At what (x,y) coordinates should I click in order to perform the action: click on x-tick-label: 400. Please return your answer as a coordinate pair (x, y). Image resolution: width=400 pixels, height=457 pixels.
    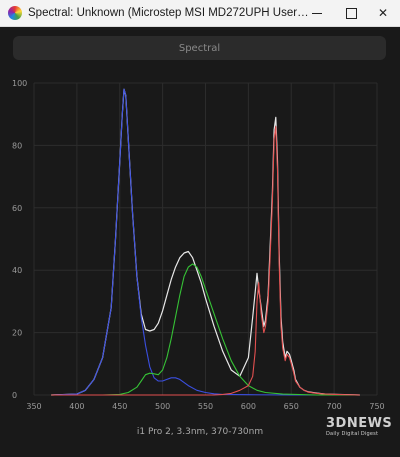
    Looking at the image, I should click on (76, 406).